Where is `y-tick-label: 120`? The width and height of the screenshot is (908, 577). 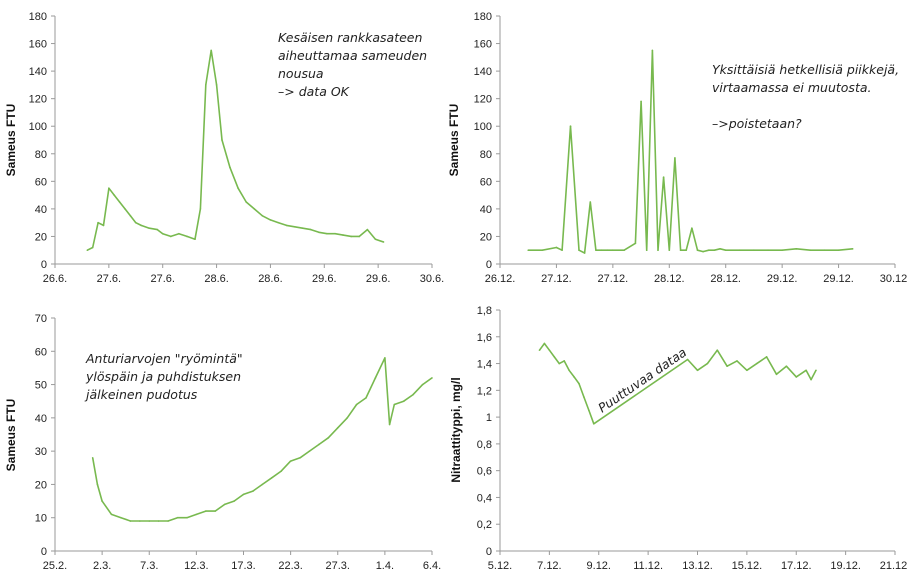
y-tick-label: 120 is located at coordinates (483, 100).